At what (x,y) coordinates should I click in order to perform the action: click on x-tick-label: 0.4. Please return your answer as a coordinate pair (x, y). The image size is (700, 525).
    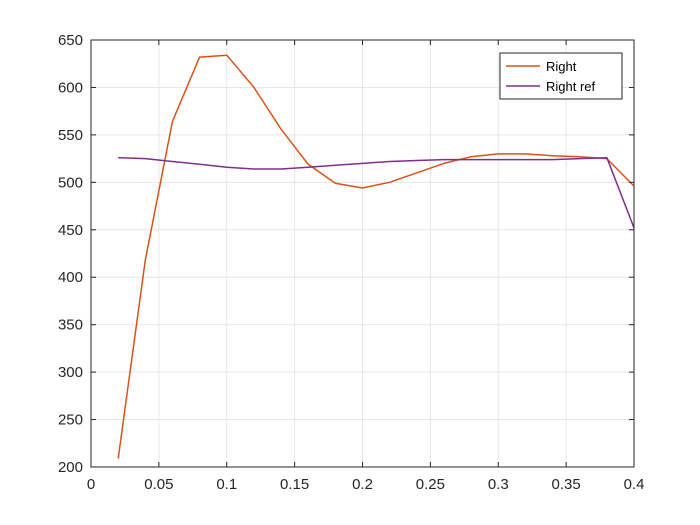
    Looking at the image, I should click on (634, 484).